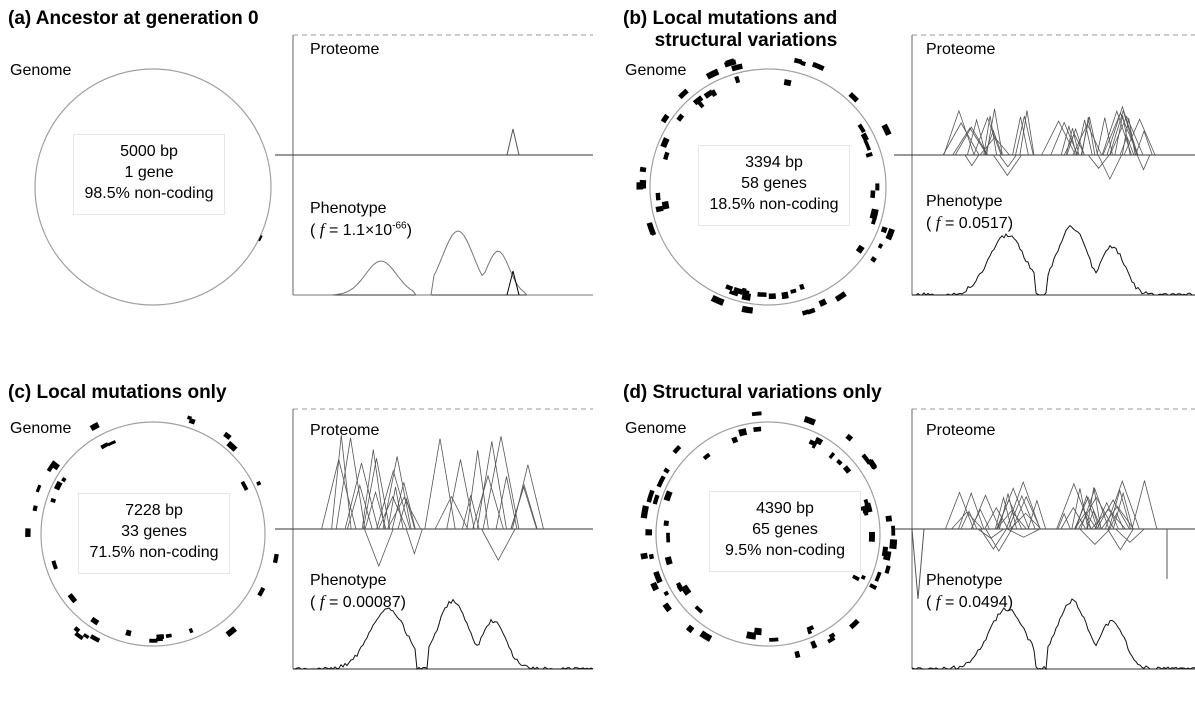 Image resolution: width=1195 pixels, height=712 pixels. What do you see at coordinates (785, 529) in the screenshot?
I see `gene-count: 65 genes` at bounding box center [785, 529].